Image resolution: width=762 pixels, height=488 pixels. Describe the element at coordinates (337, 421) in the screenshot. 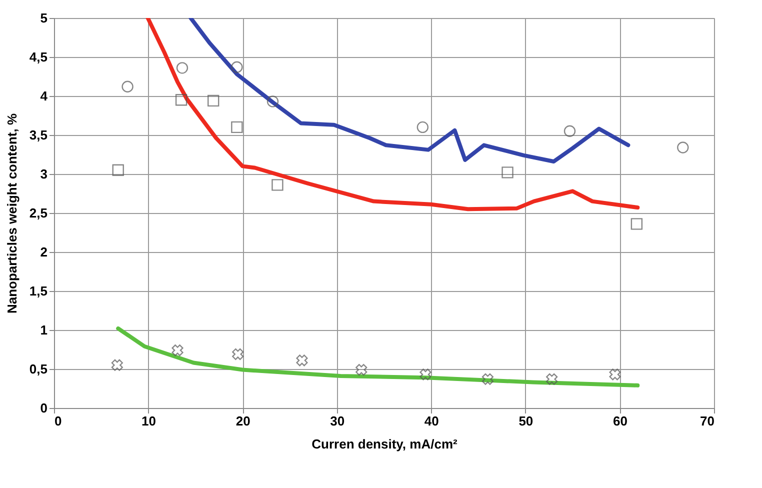

I see `x-tick-label: 30` at that location.